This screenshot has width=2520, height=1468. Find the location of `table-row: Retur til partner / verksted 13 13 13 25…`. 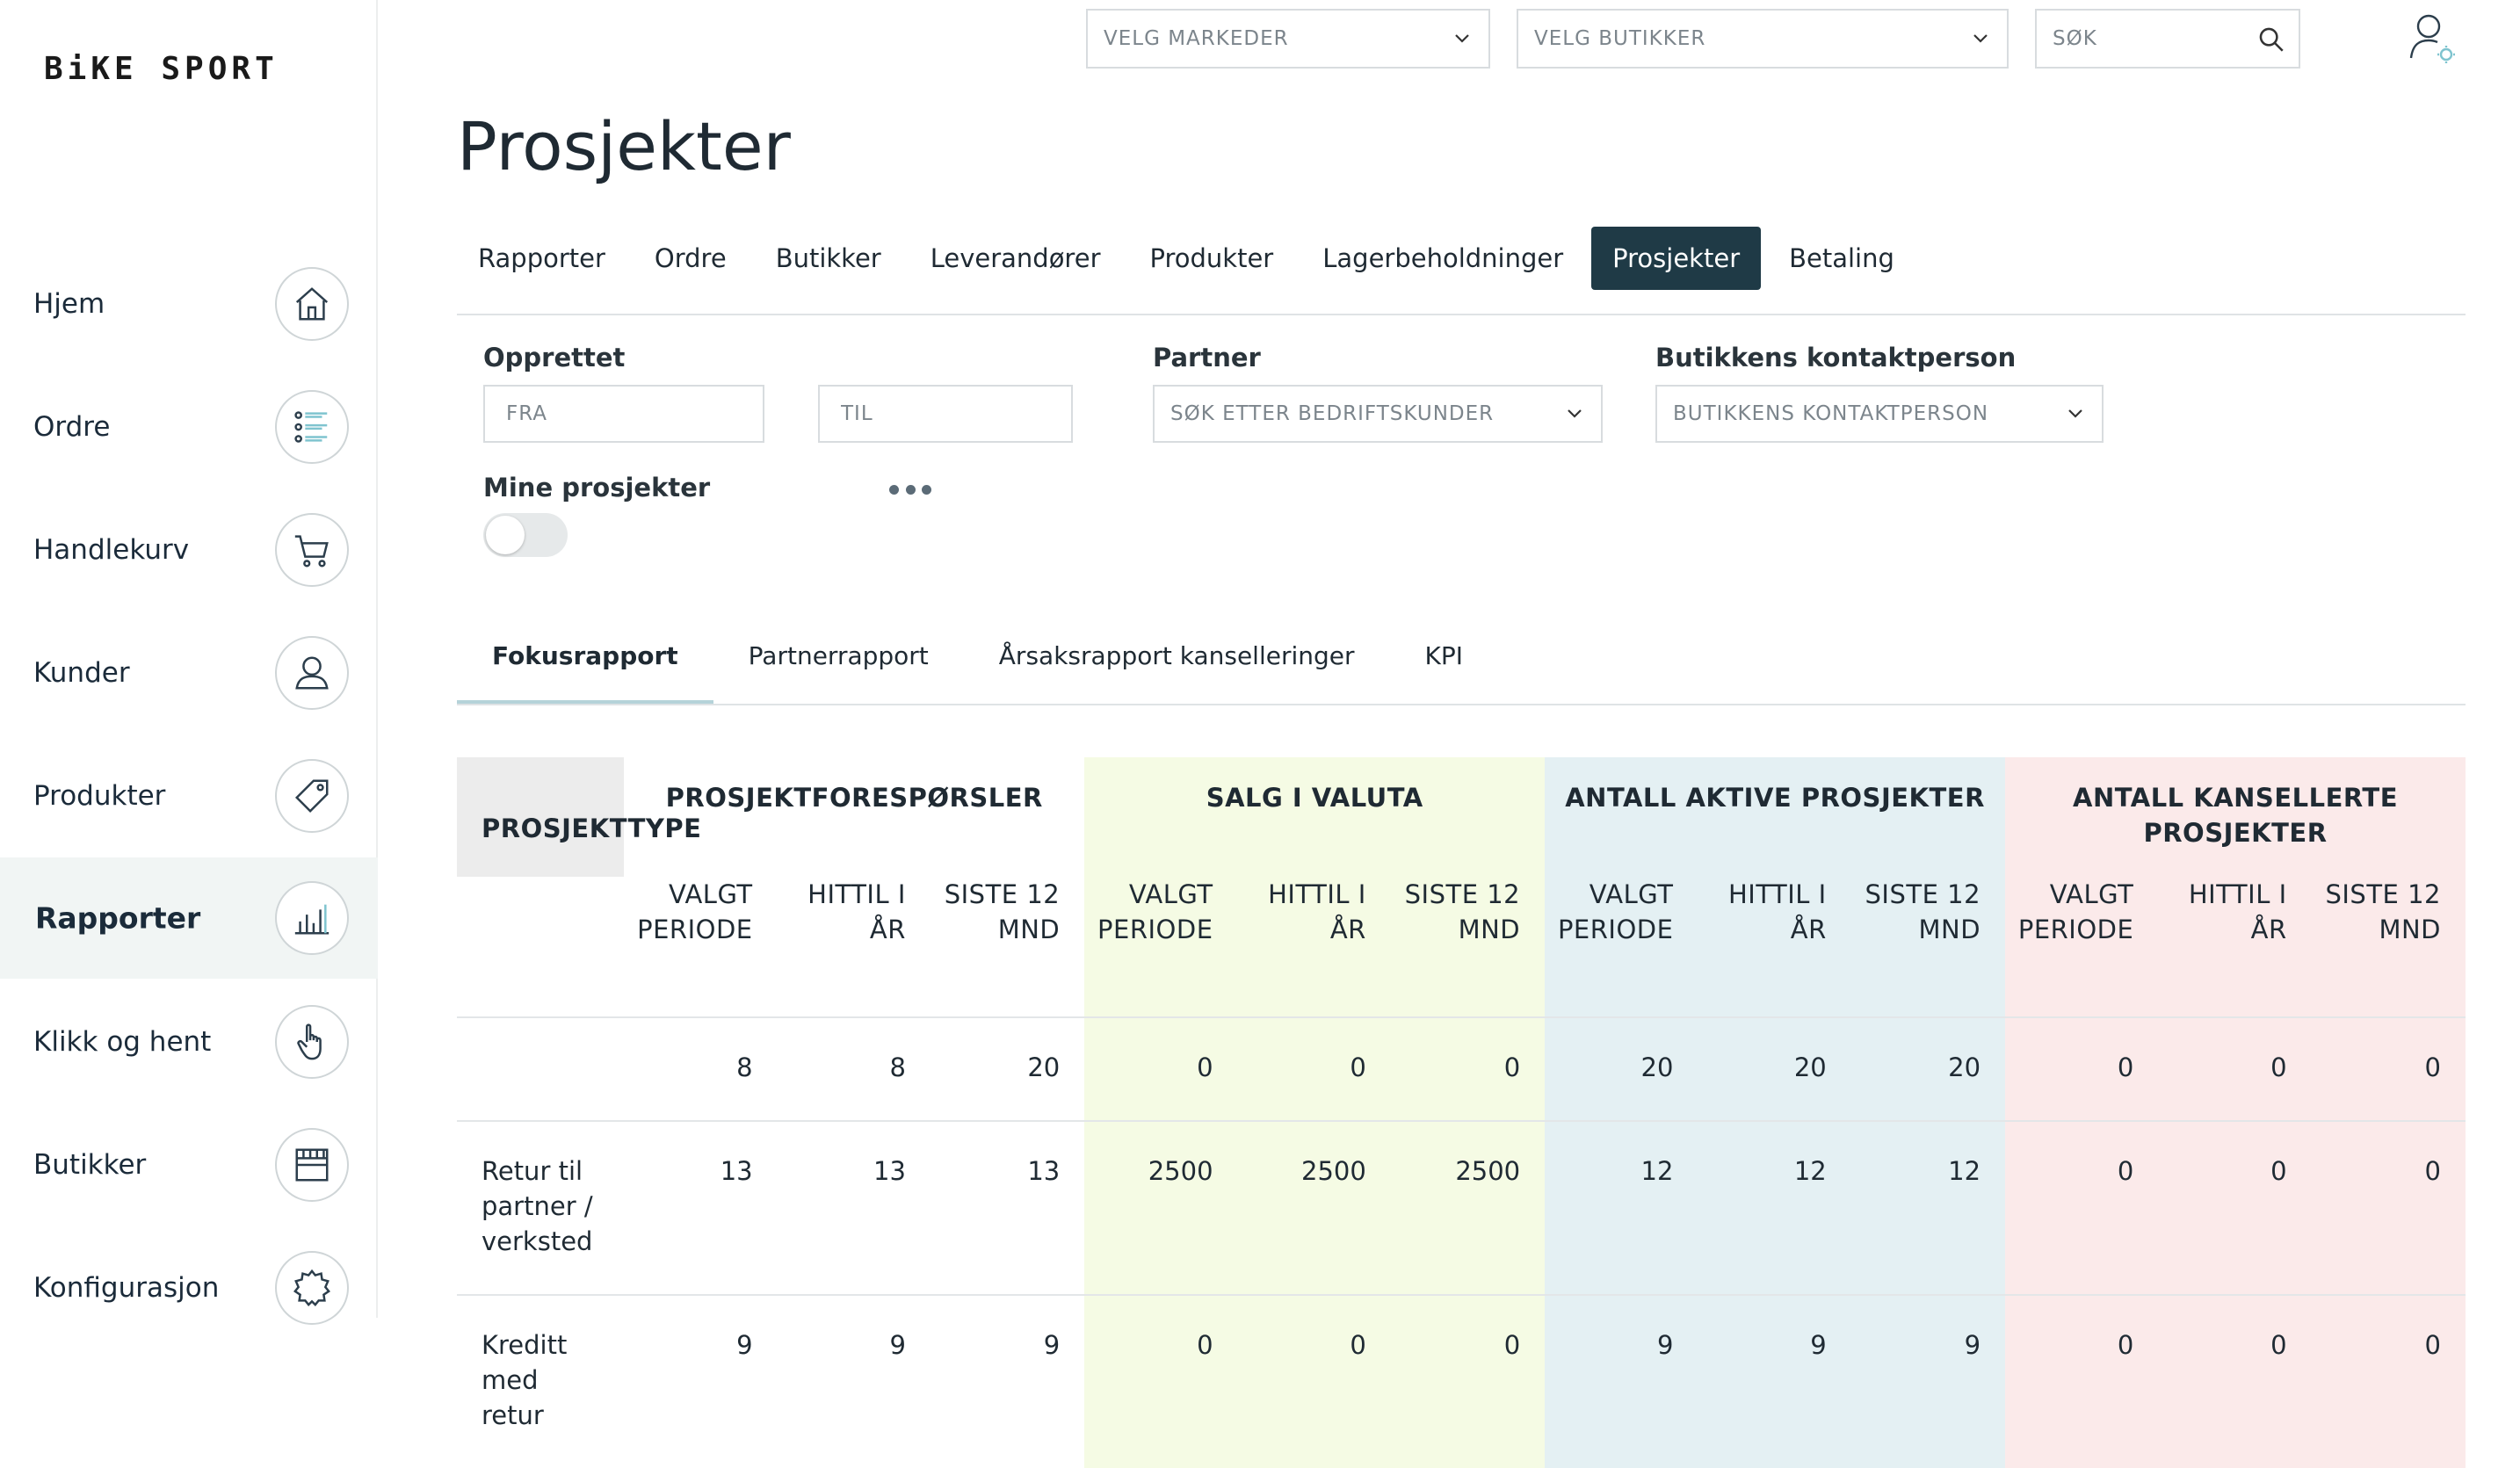

table-row: Retur til partner / verksted 13 13 13 25… is located at coordinates (1461, 1207).